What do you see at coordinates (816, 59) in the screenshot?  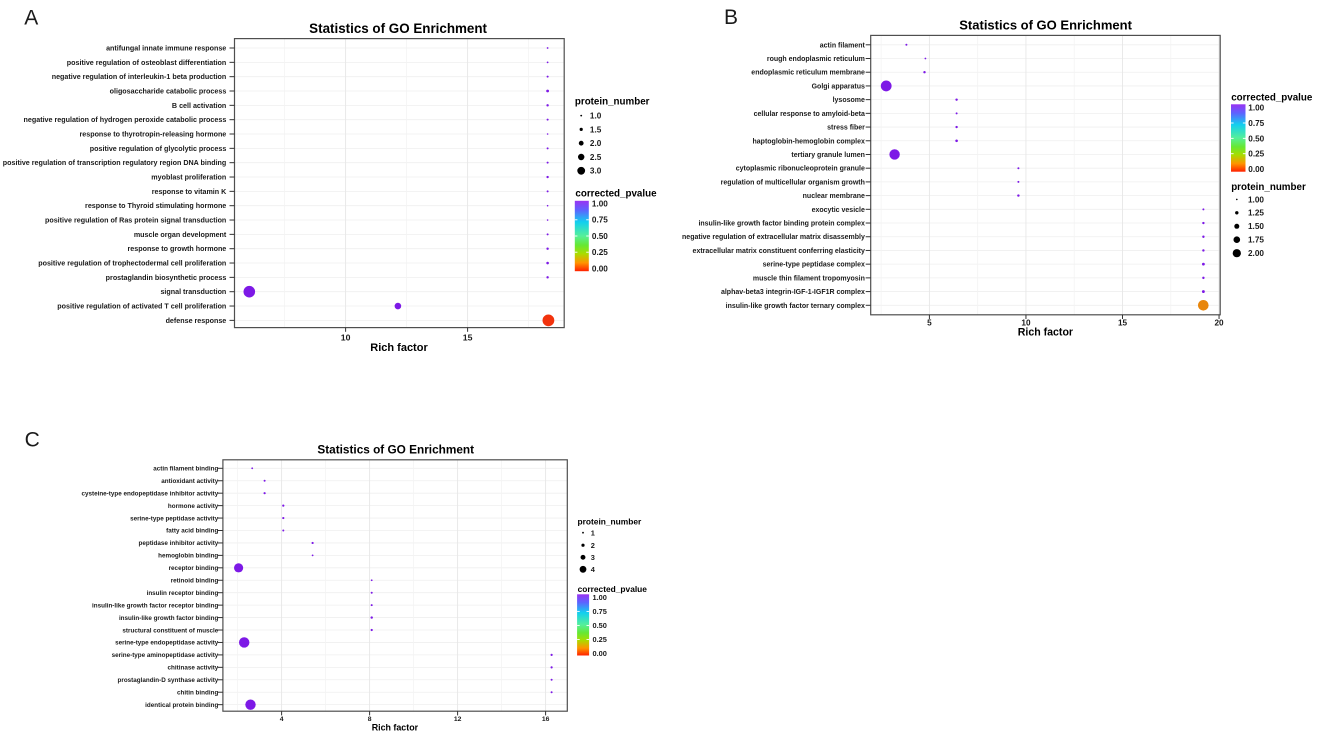 I see `svg-text: rough endoplasmic reticulum` at bounding box center [816, 59].